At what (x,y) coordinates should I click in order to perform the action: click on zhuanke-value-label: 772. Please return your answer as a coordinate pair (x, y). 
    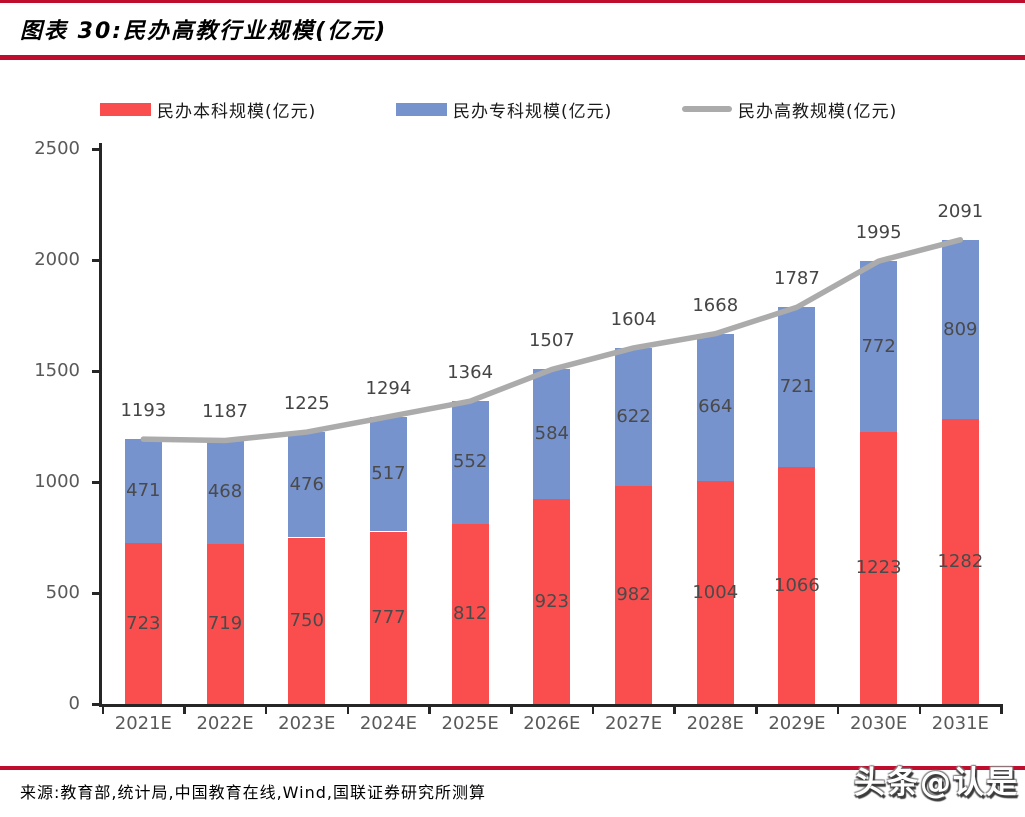
    Looking at the image, I should click on (878, 346).